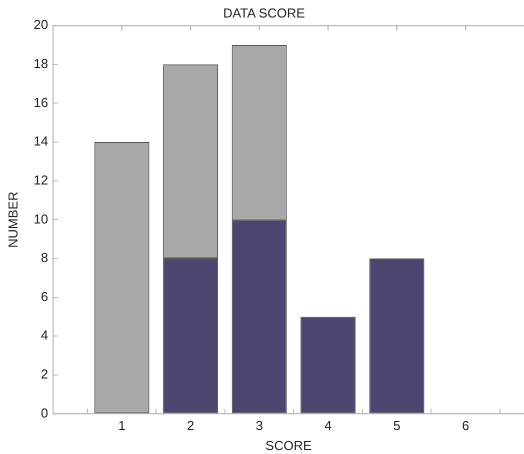 Image resolution: width=524 pixels, height=454 pixels. Describe the element at coordinates (44, 335) in the screenshot. I see `y-tick-label: 4` at that location.